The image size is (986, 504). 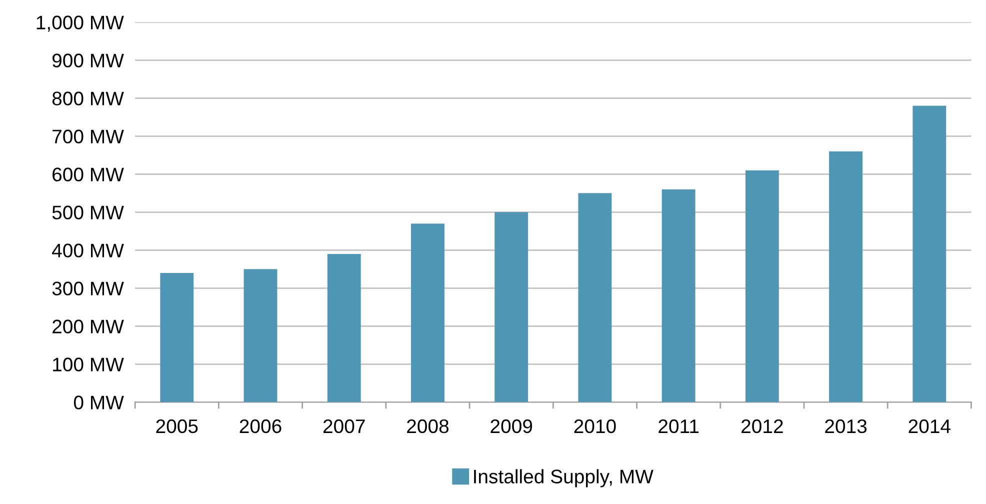 What do you see at coordinates (564, 478) in the screenshot?
I see `legend-label: Installed Supply, MW` at bounding box center [564, 478].